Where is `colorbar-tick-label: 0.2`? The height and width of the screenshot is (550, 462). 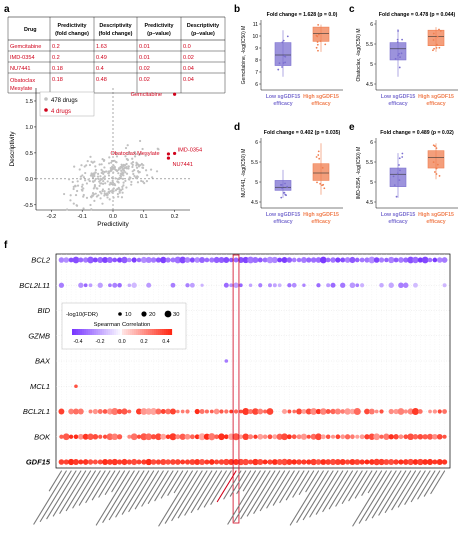
colorbar-tick-label: 0.2 is located at coordinates (143, 342).